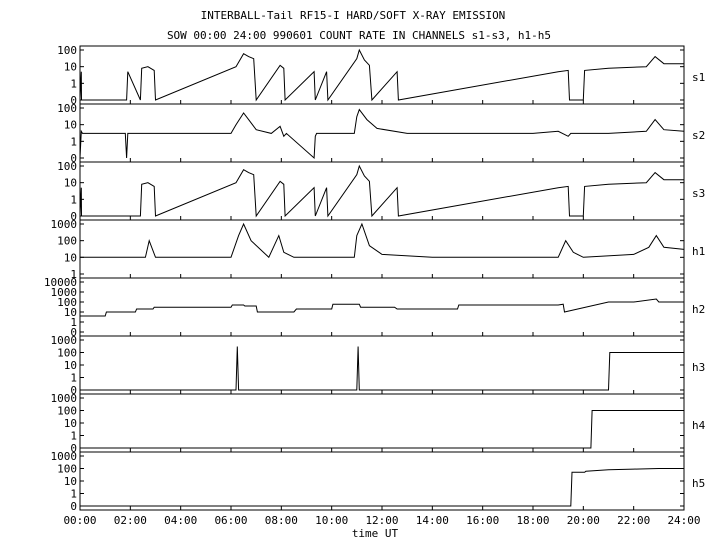 This screenshot has width=720, height=550. What do you see at coordinates (698, 193) in the screenshot?
I see `channel-label-s3: s3` at bounding box center [698, 193].